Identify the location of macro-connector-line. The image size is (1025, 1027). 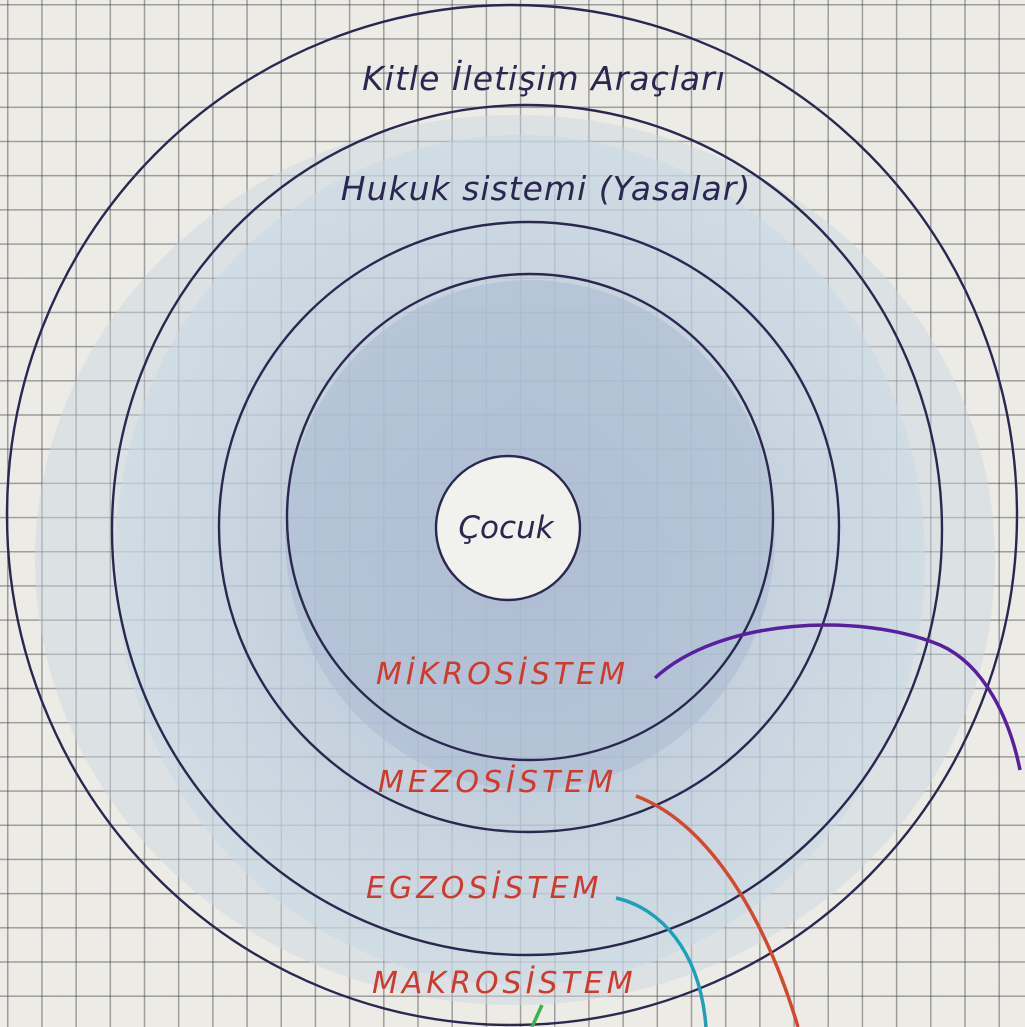
(537, 1015).